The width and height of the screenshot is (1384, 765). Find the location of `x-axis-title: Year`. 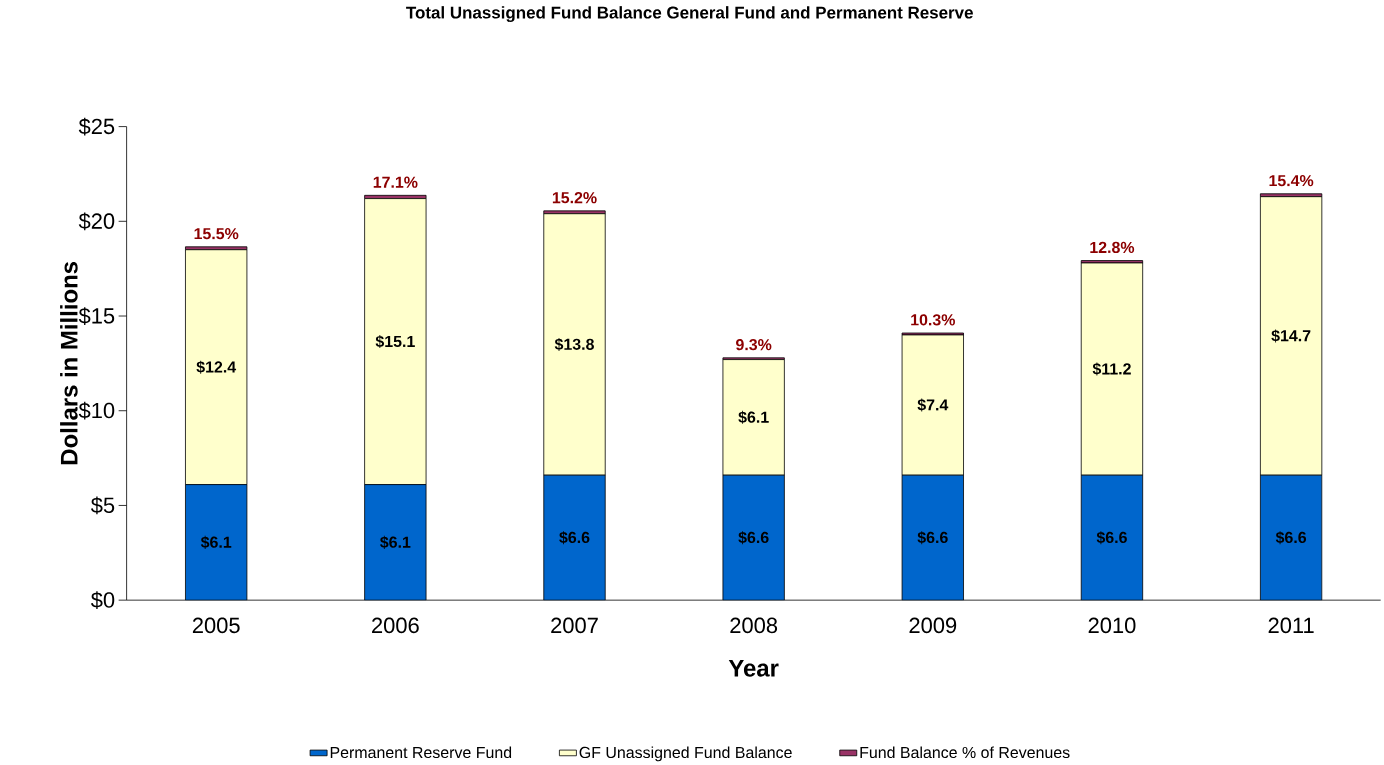

x-axis-title: Year is located at coordinates (753, 668).